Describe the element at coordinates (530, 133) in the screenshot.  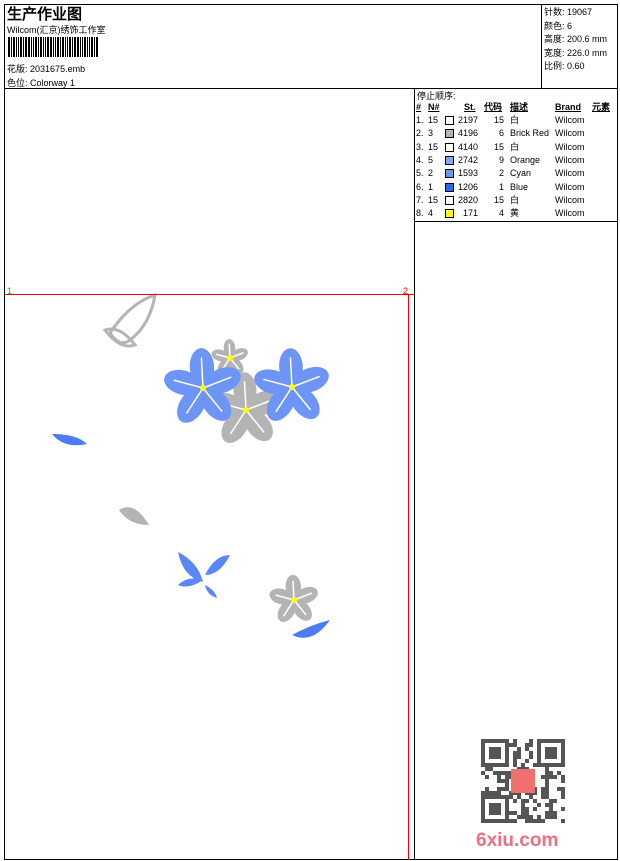
I see `color-description: Brick Red` at that location.